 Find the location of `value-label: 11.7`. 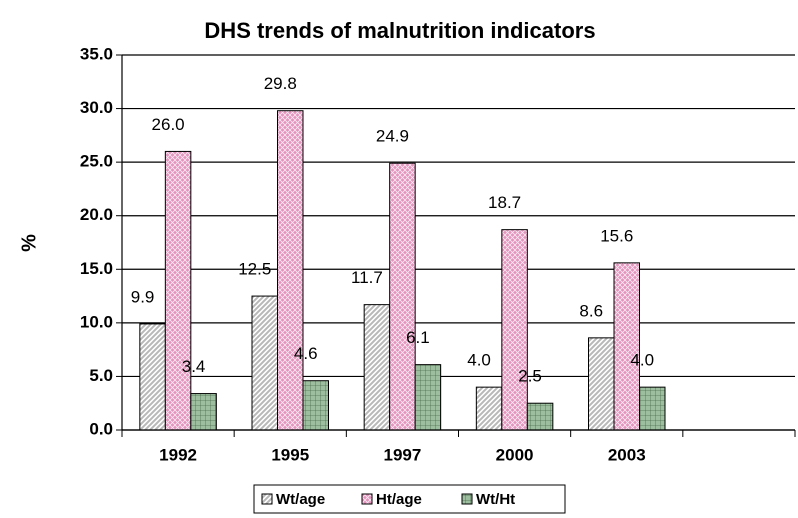

value-label: 11.7 is located at coordinates (367, 277).